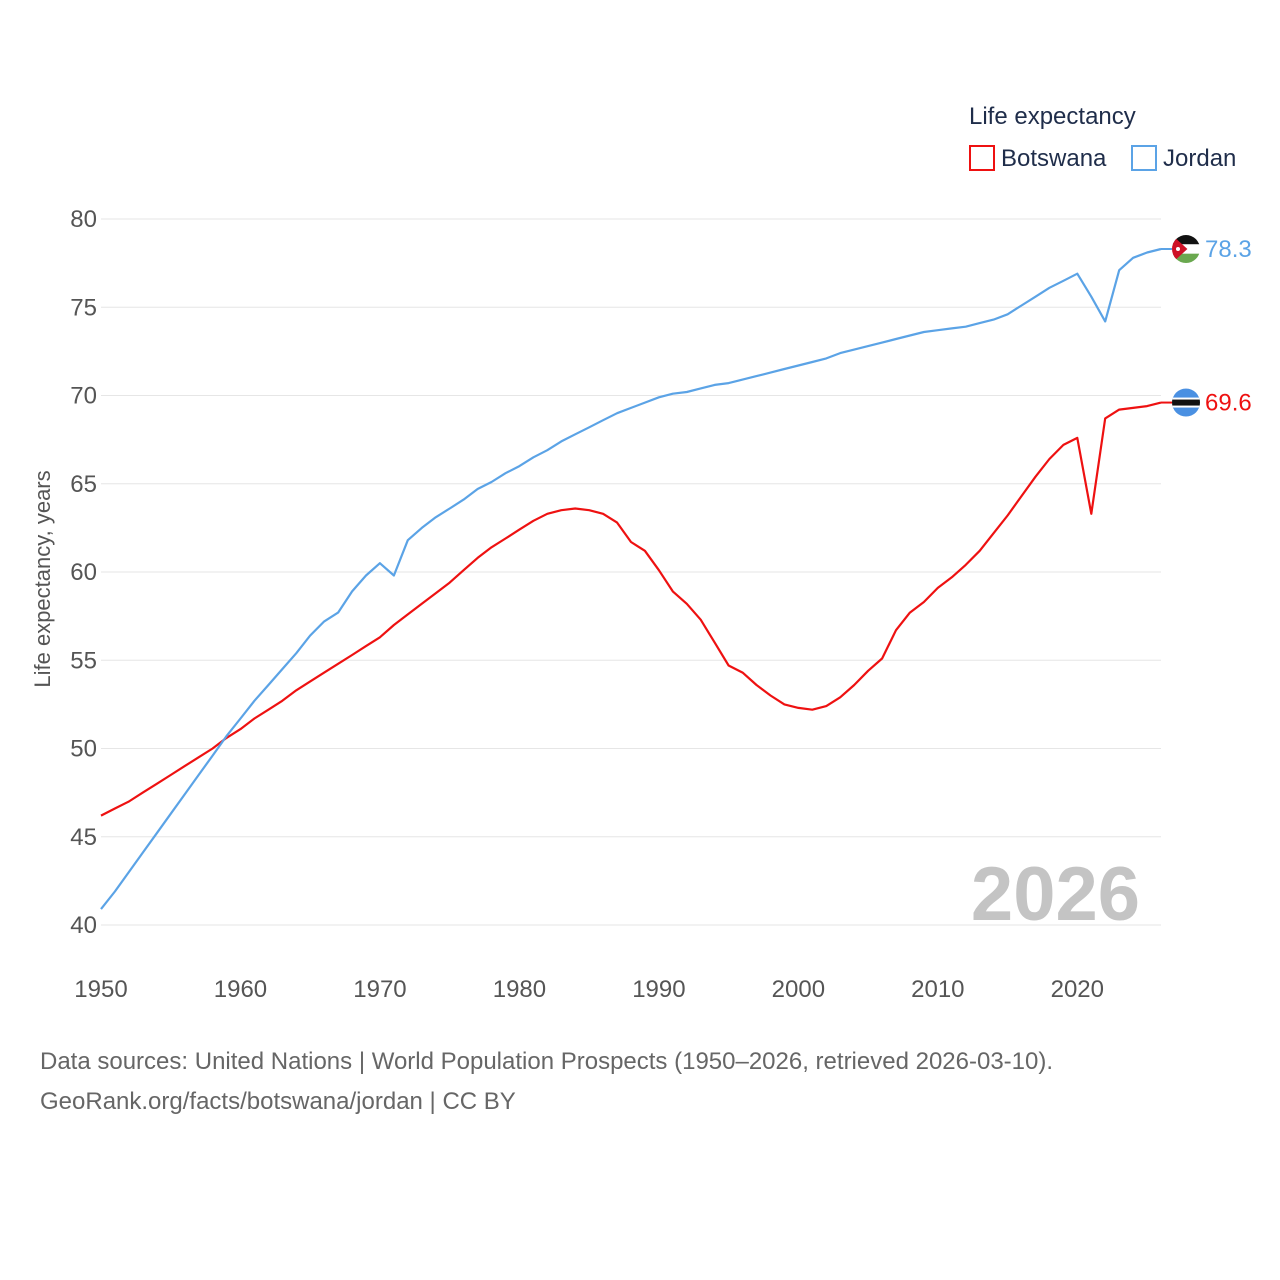 This screenshot has height=1280, width=1280. What do you see at coordinates (379, 989) in the screenshot?
I see `x-tick-label: 1970` at bounding box center [379, 989].